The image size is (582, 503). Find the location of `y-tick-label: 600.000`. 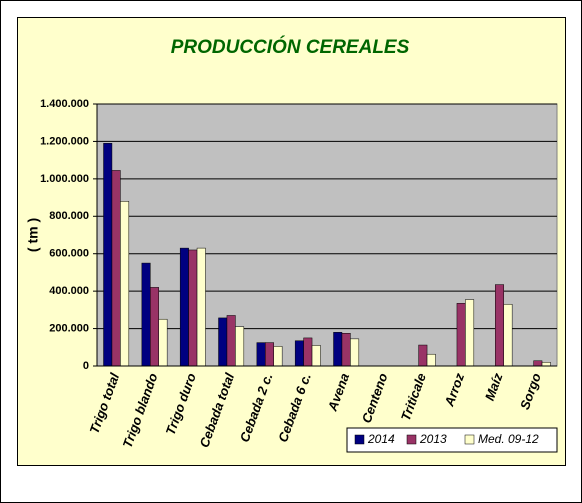

y-tick-label: 600.000 is located at coordinates (69, 254).